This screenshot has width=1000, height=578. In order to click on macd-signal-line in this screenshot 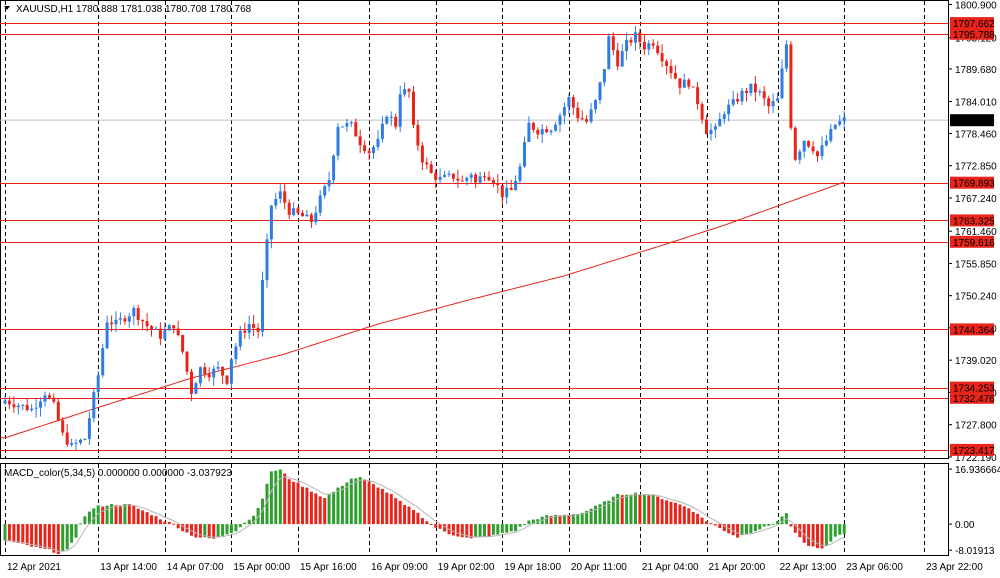, I will do `click(424, 514)`.